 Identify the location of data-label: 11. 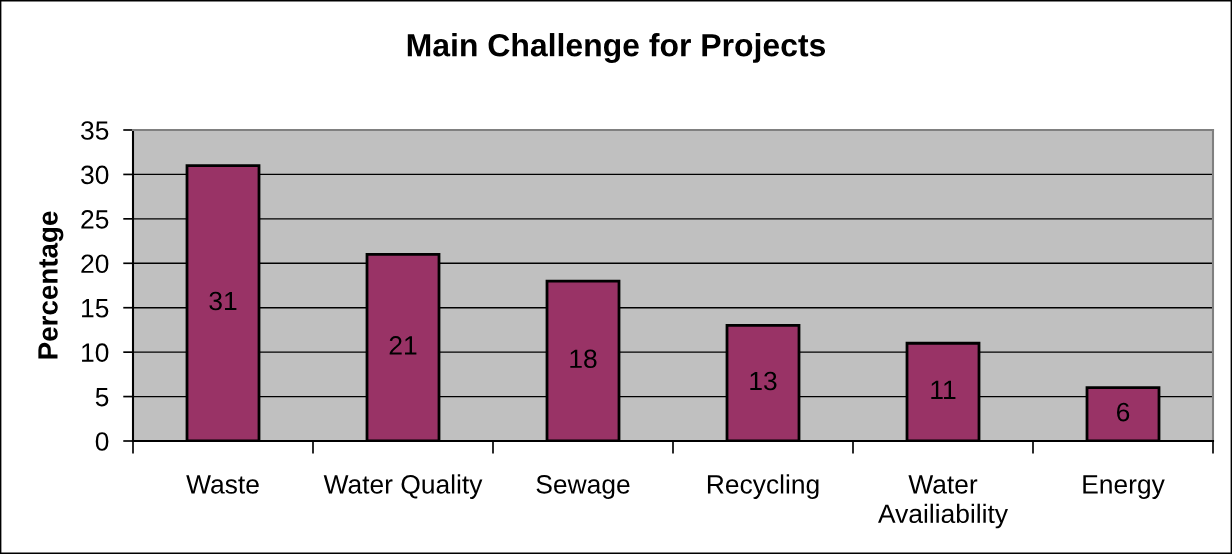
(943, 389).